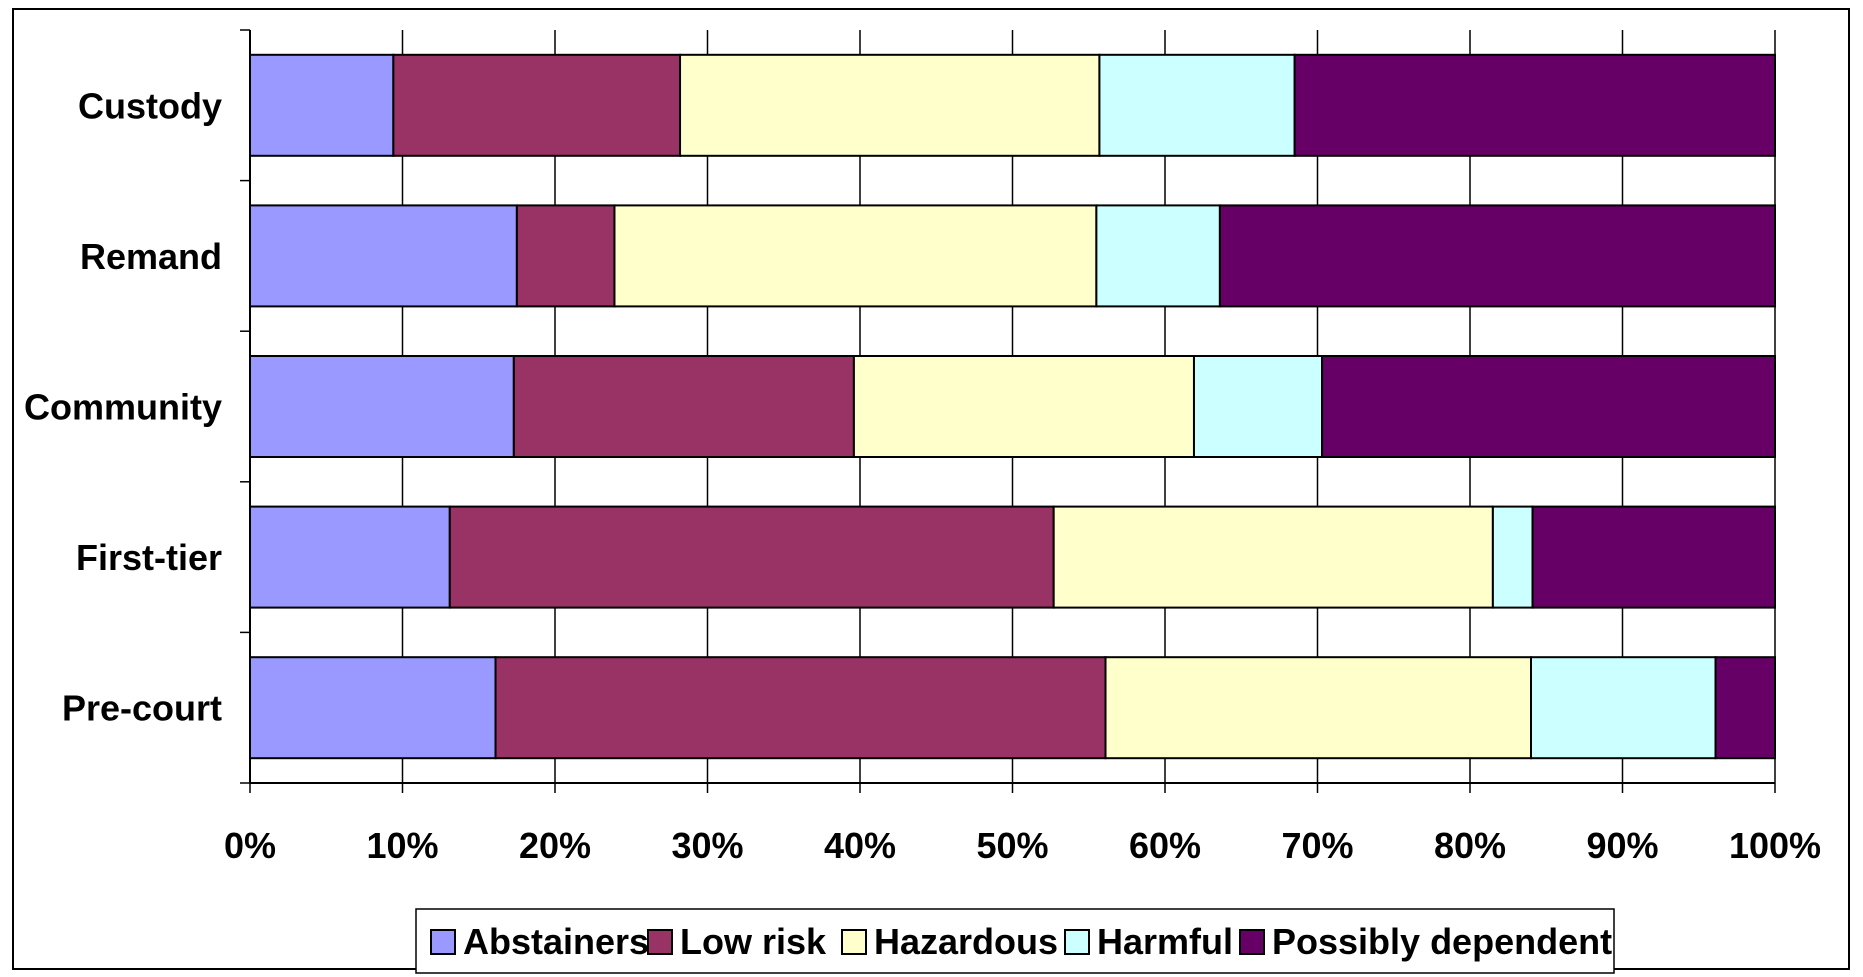  Describe the element at coordinates (1470, 845) in the screenshot. I see `x-tick-label: 80%` at that location.